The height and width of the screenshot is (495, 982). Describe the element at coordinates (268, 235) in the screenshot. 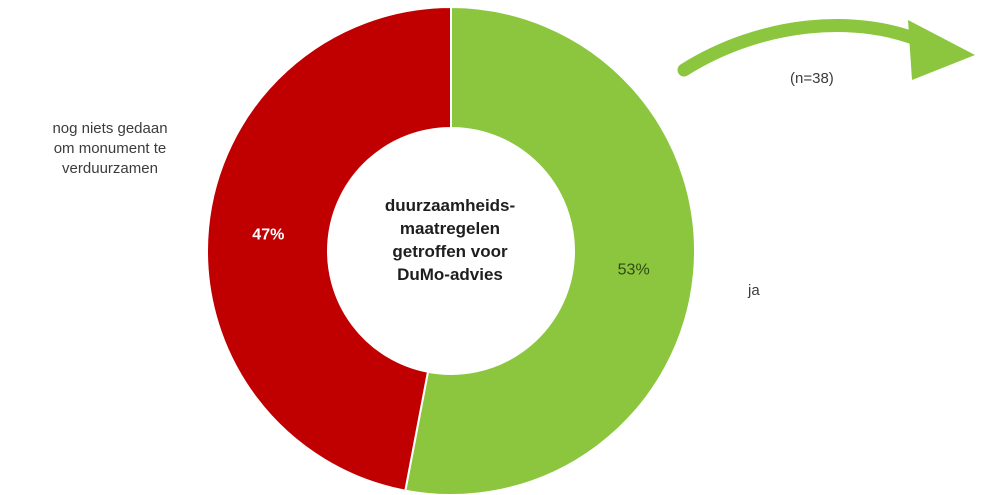

I see `slice-value-label-no: 47%` at that location.